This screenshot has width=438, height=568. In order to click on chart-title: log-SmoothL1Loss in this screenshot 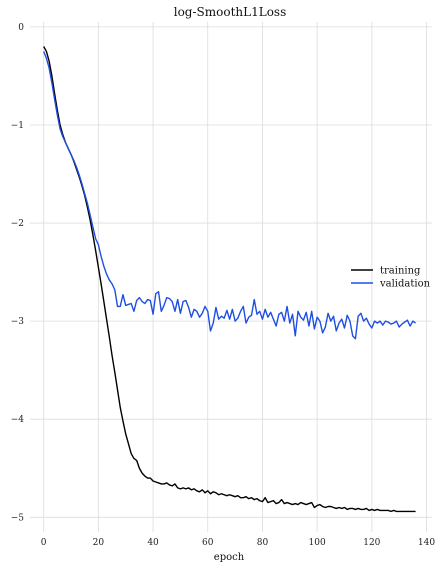, I will do `click(230, 12)`.